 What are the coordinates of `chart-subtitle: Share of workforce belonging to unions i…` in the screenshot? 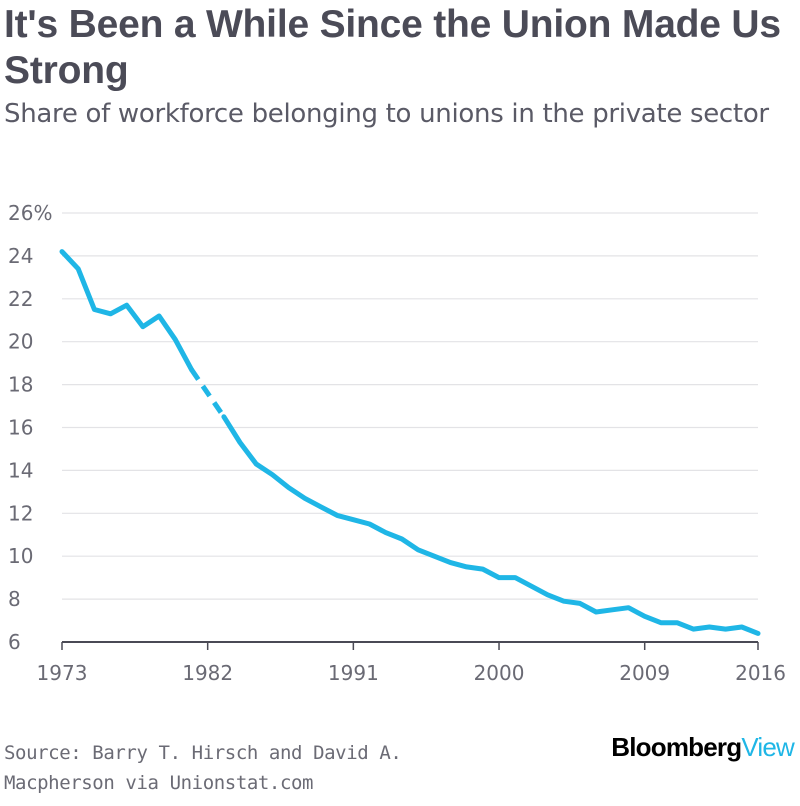 It's located at (386, 114).